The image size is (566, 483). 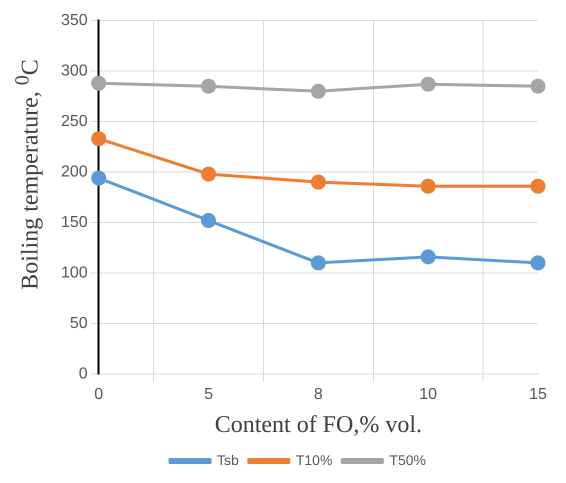 I want to click on y-tick-label: 300, so click(x=74, y=71).